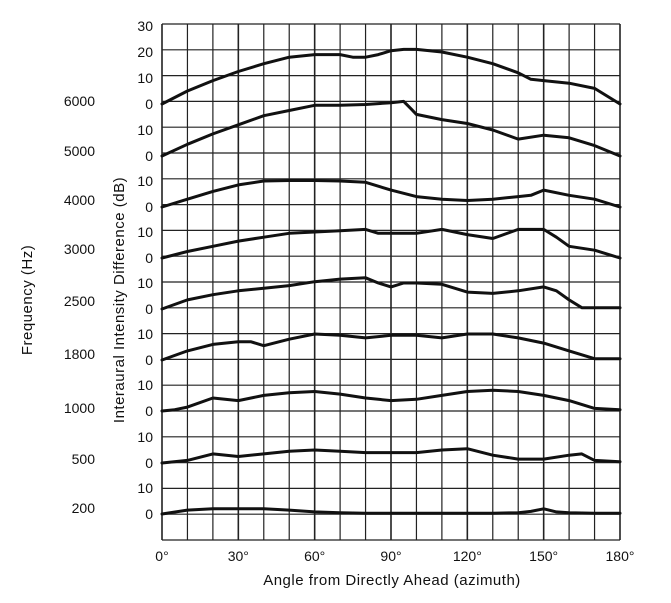  I want to click on y-tick-labels: 30 20 10 0 10 0 10 0 10 0 10 0 10 0 10 0 10 0 10 0, so click(145, 270).